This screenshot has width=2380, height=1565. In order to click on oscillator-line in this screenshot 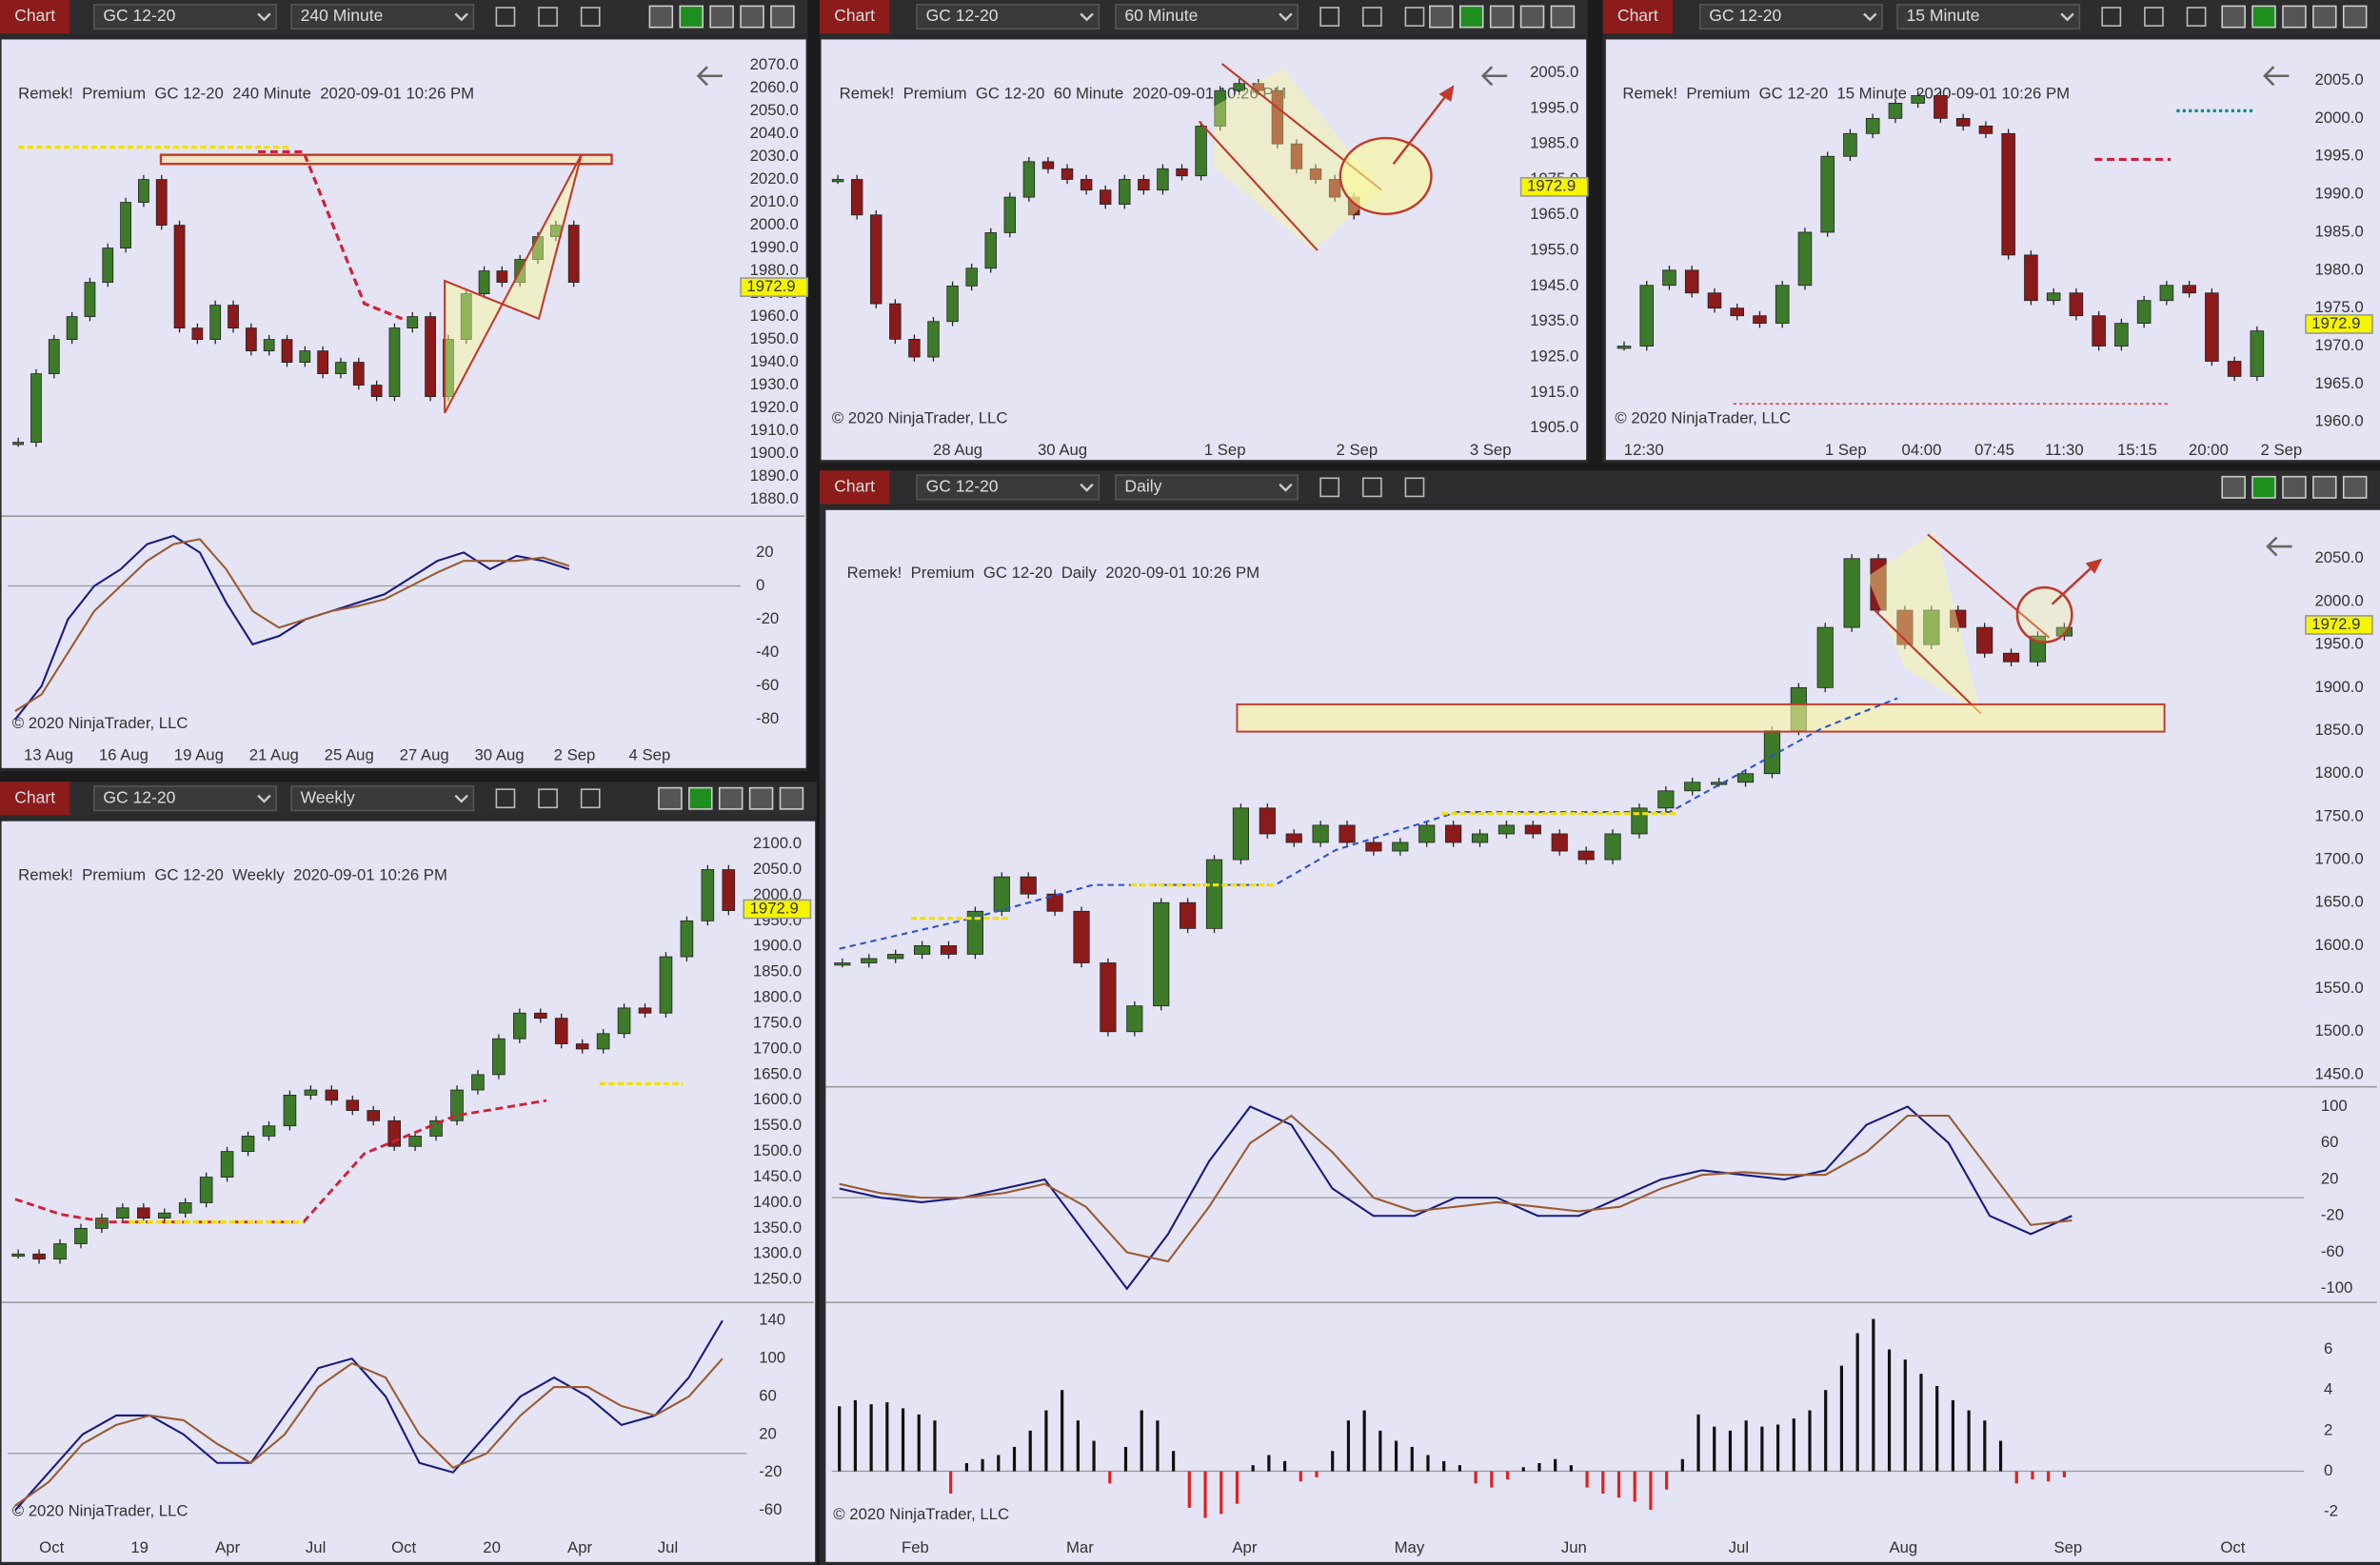, I will do `click(1456, 1189)`.